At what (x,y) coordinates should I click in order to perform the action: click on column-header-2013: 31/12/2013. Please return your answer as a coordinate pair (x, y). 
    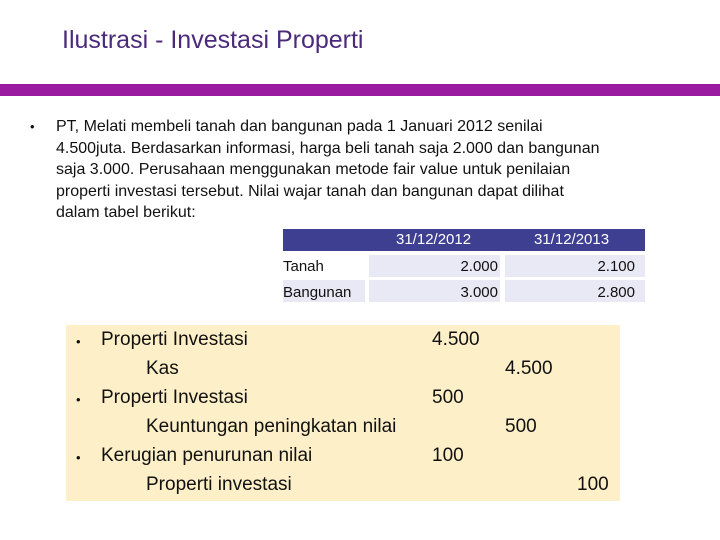
    Looking at the image, I should click on (572, 239).